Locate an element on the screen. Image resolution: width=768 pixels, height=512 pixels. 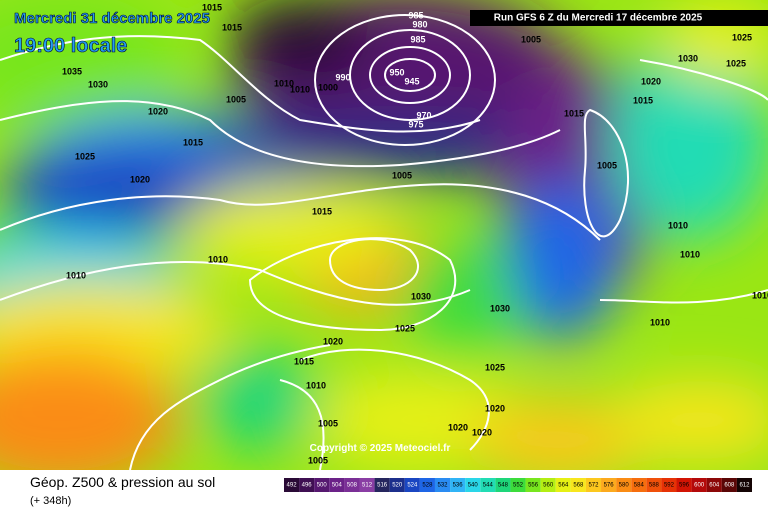
scale-label: 496 is located at coordinates (307, 486).